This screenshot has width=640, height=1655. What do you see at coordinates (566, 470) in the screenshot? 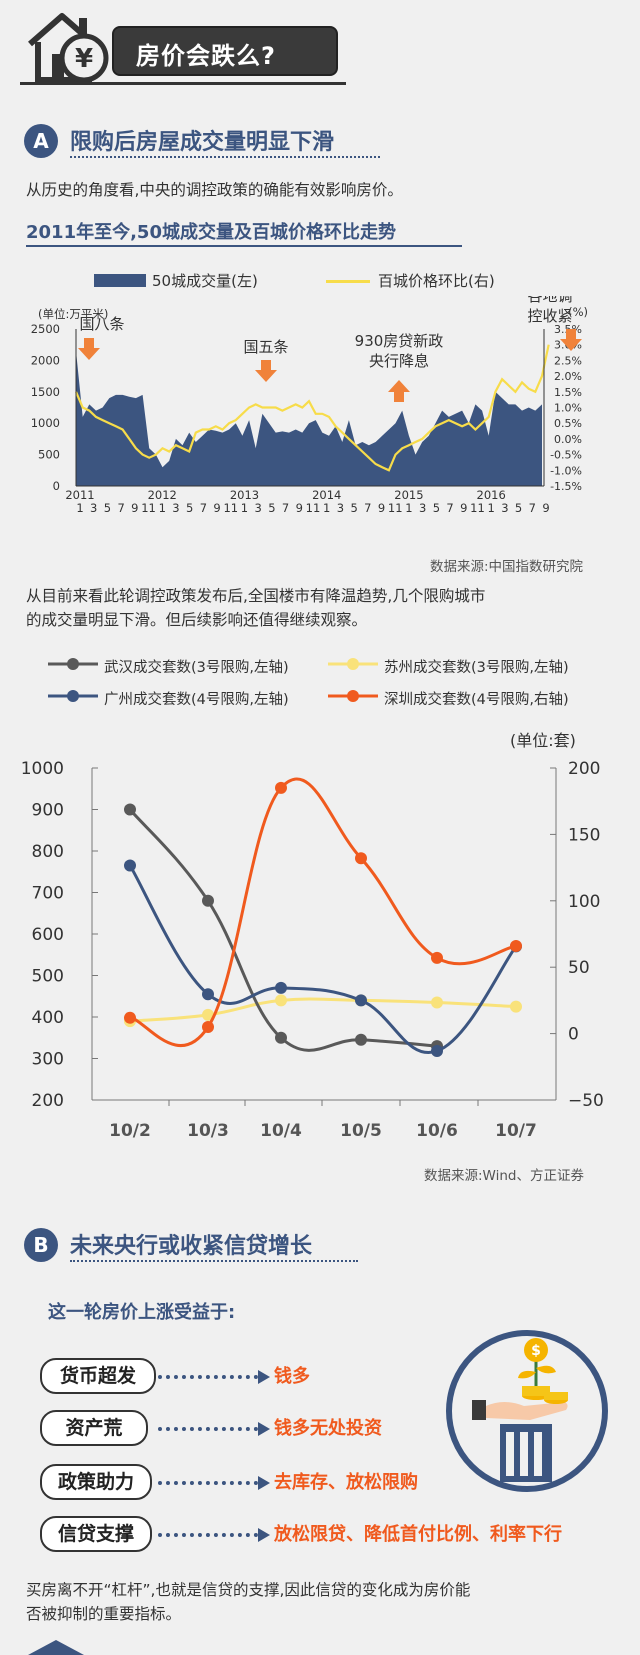
I see `chart1-right-tick: -1.0%` at bounding box center [566, 470].